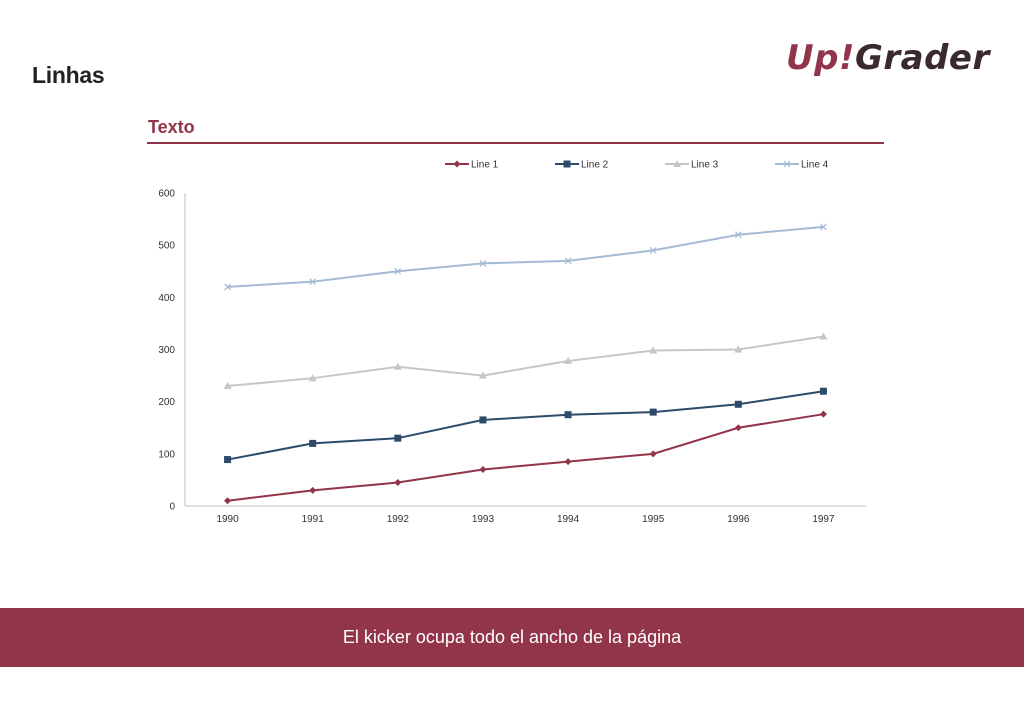  I want to click on y-tick-label: 500, so click(166, 246).